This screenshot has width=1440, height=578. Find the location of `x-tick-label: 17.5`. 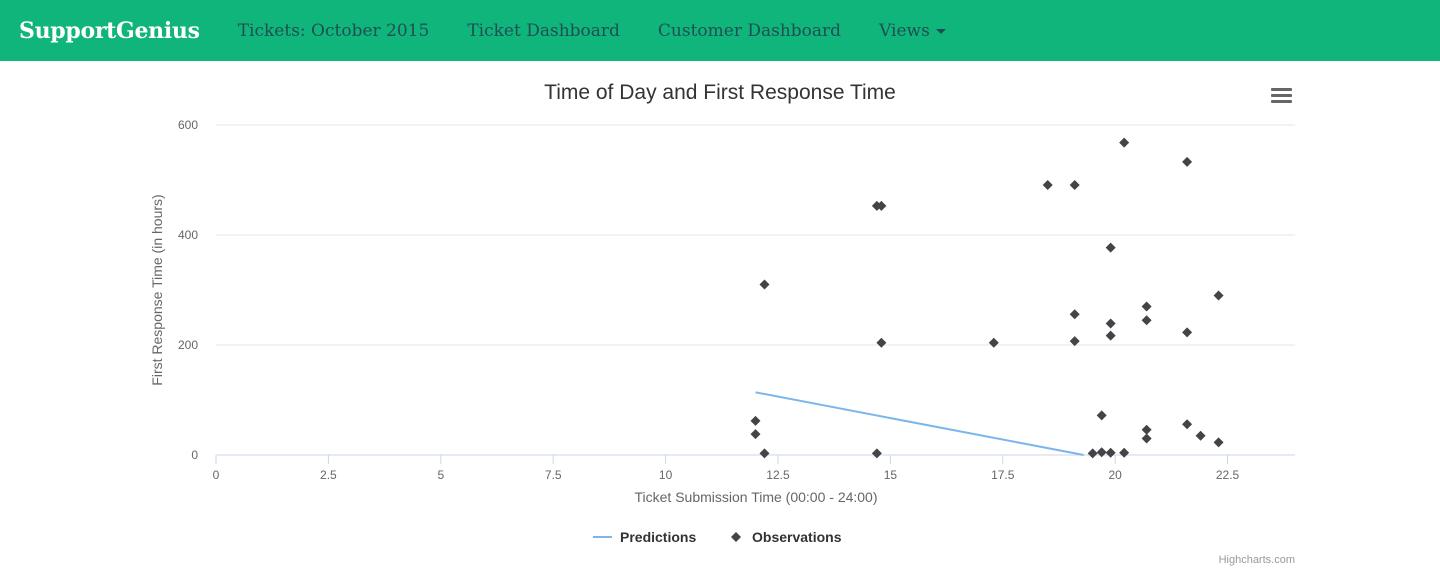

x-tick-label: 17.5 is located at coordinates (1003, 475).